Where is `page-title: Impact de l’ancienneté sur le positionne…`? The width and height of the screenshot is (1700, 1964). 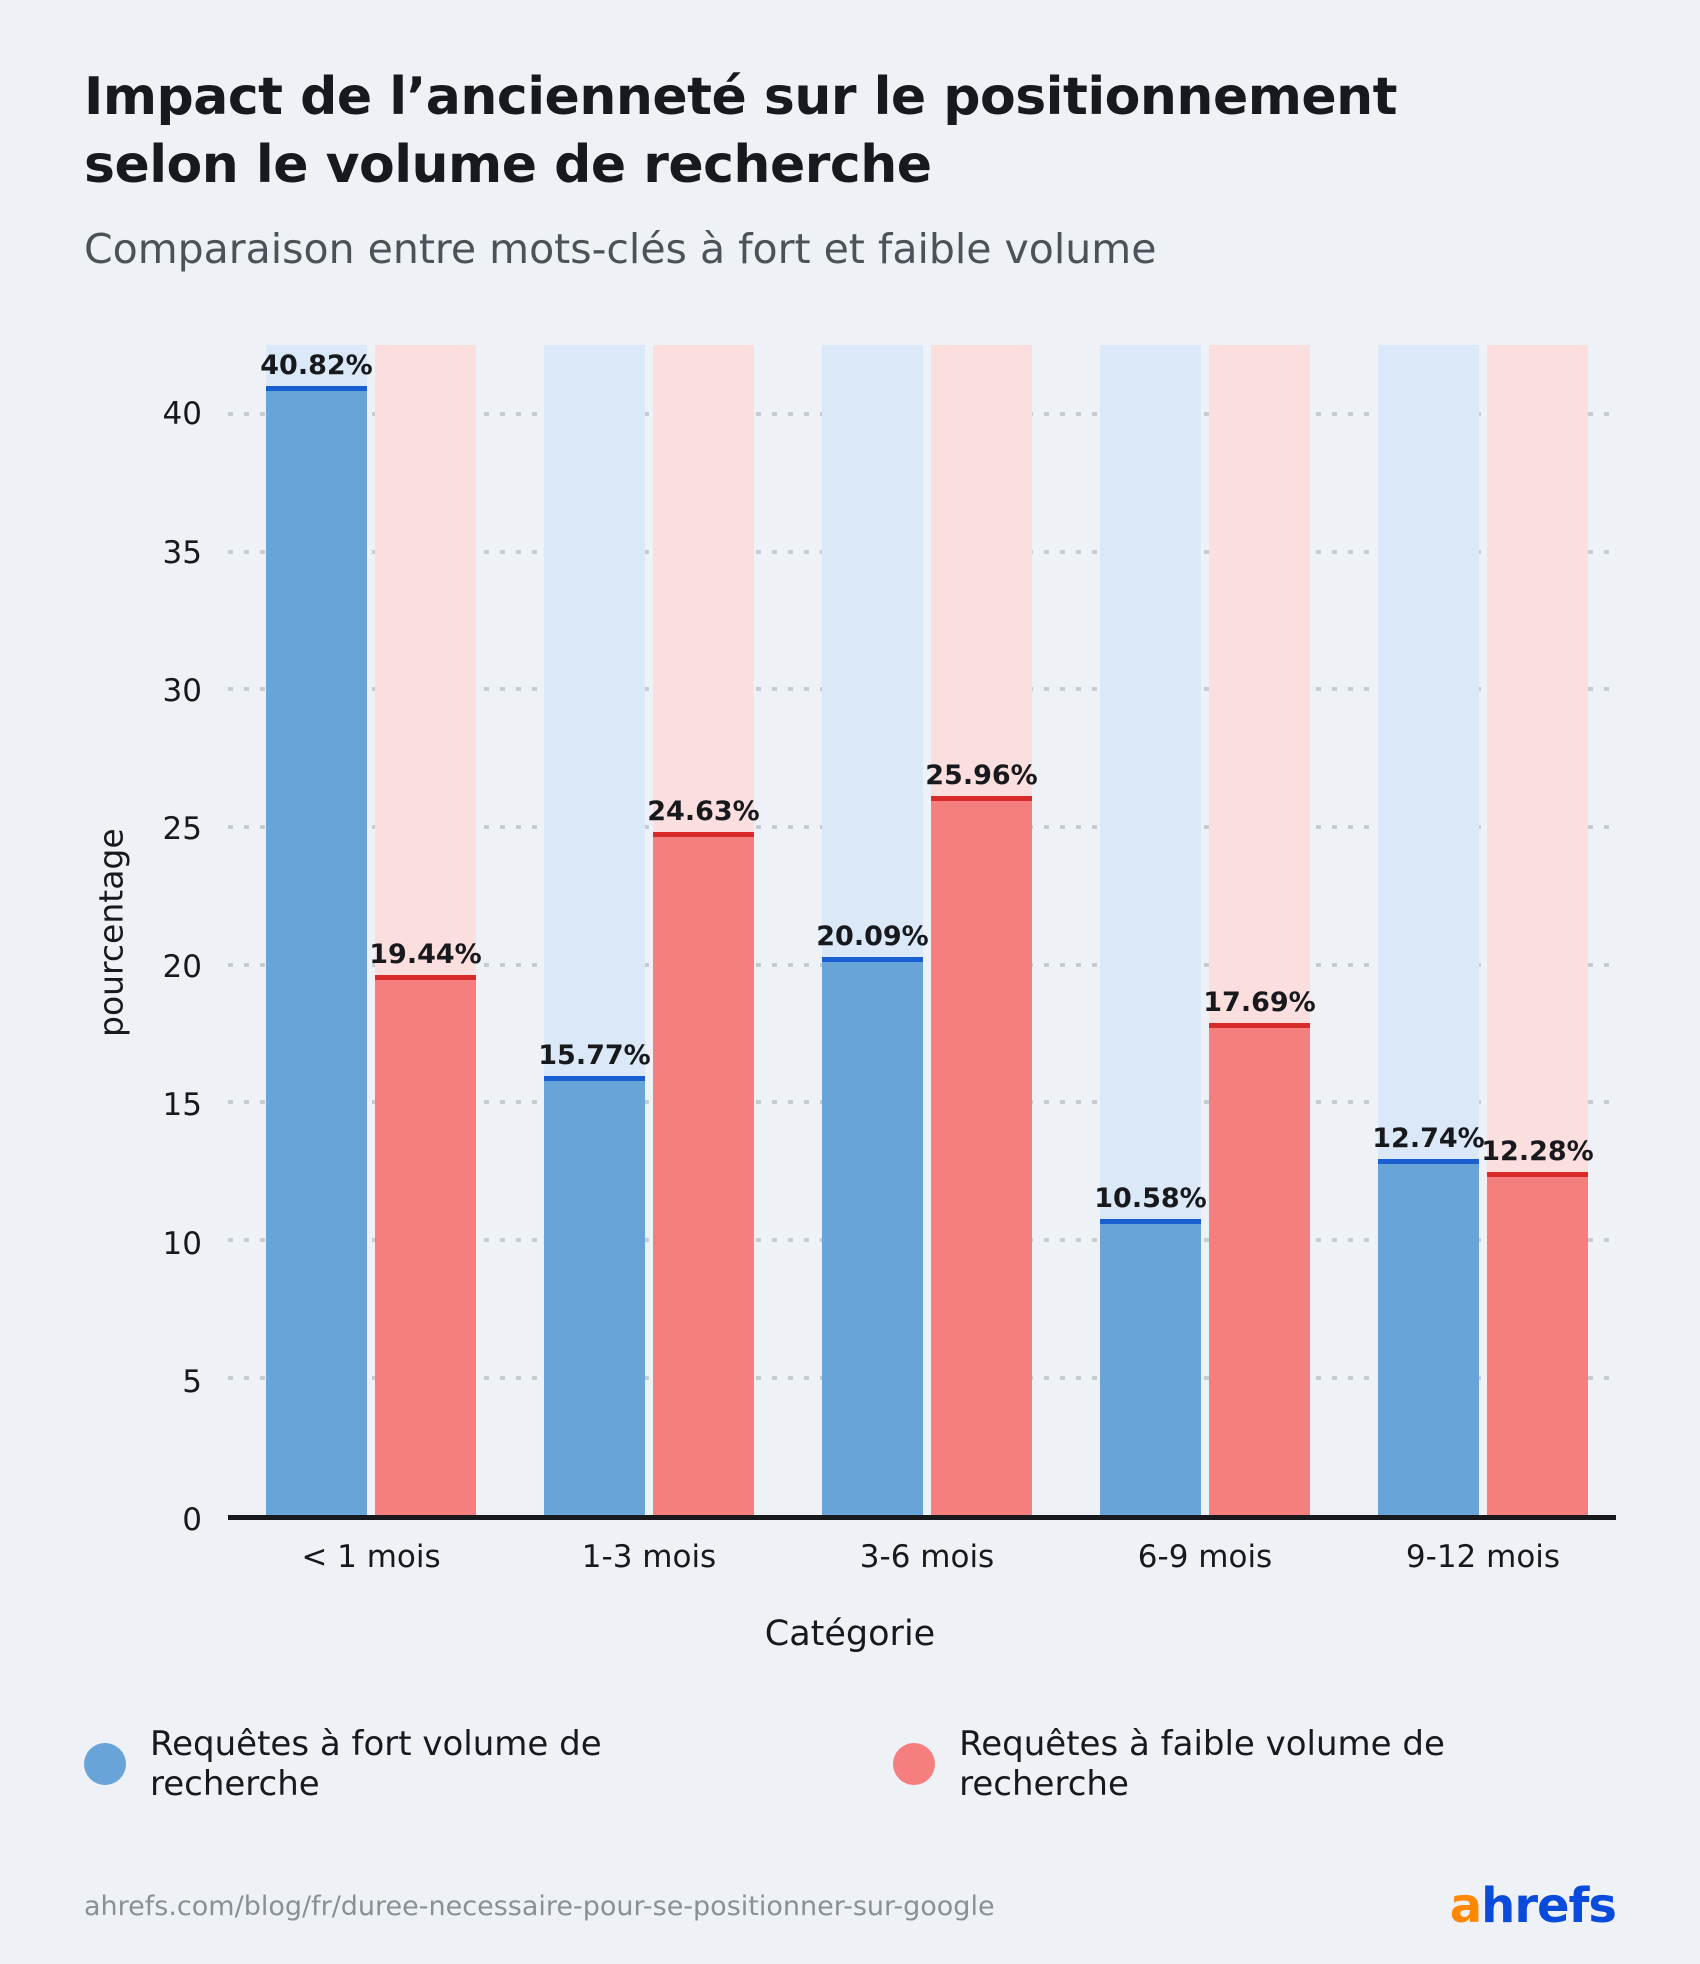 page-title: Impact de l’ancienneté sur le positionne… is located at coordinates (850, 131).